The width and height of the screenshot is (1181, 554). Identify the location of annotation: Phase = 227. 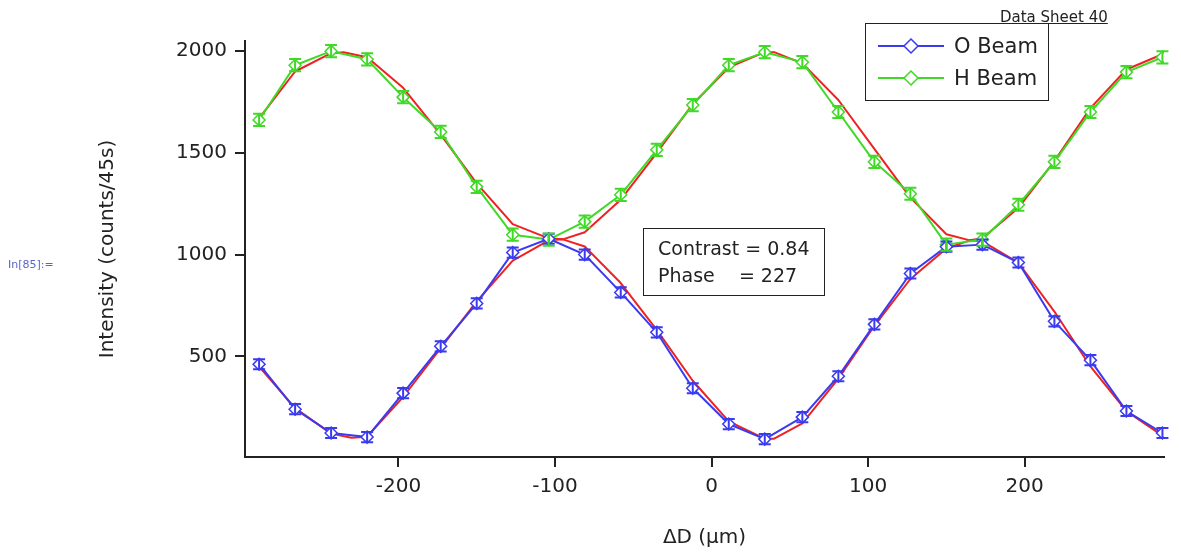
(728, 275).